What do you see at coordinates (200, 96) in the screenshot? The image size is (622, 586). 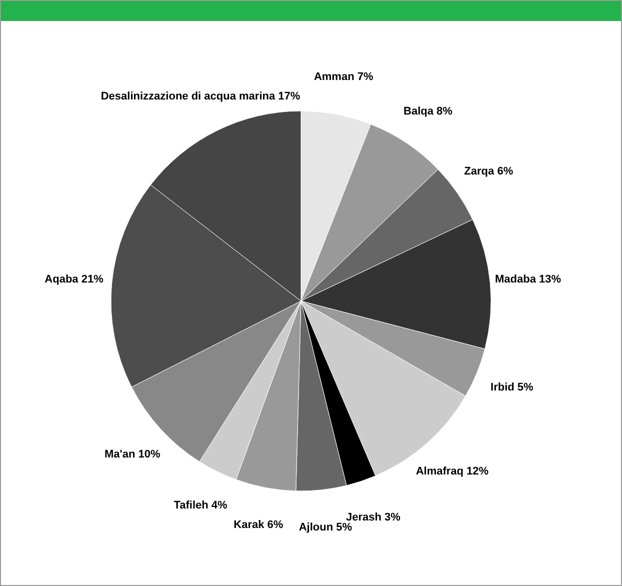 I see `slice-label: Desalinizzazione di acqua marina 17%` at bounding box center [200, 96].